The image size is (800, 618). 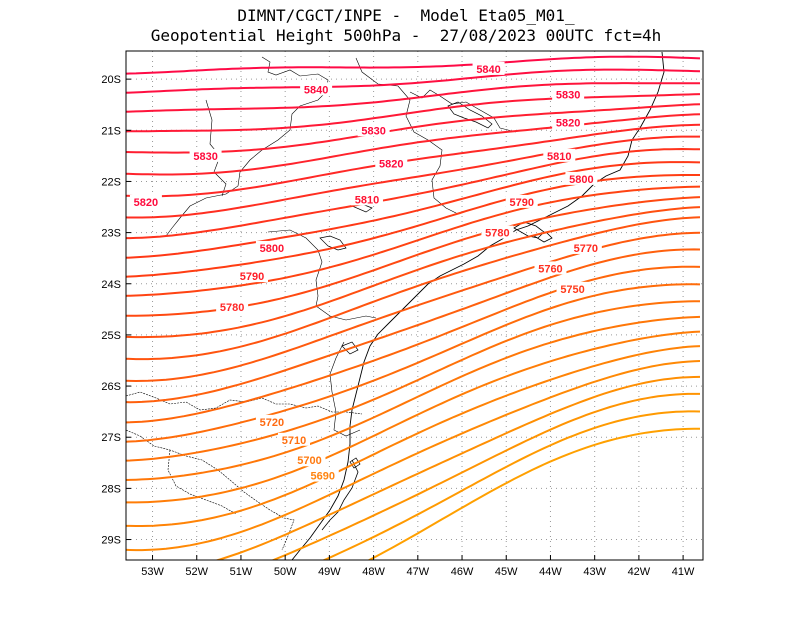 I want to click on lat-tick-label: 29S, so click(x=111, y=541).